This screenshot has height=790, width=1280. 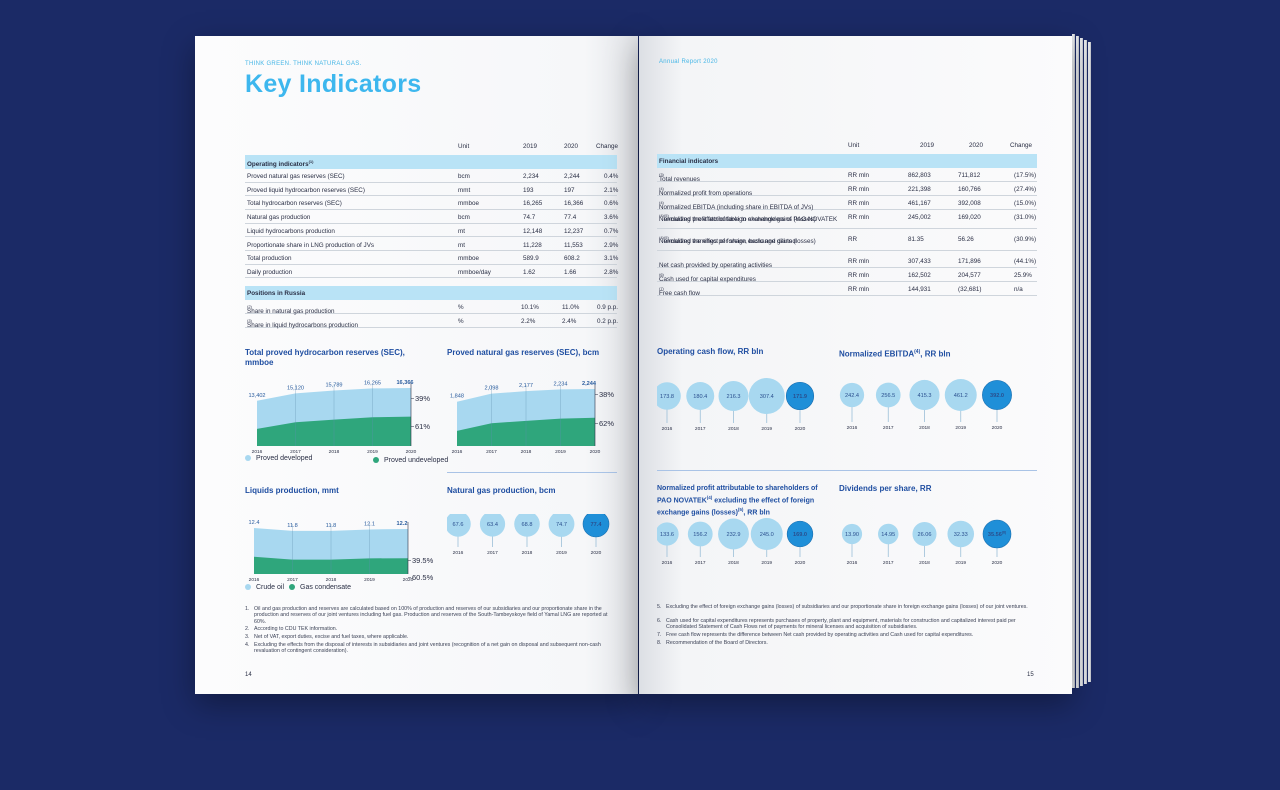 I want to click on cell-2020: 11,553, so click(x=573, y=245).